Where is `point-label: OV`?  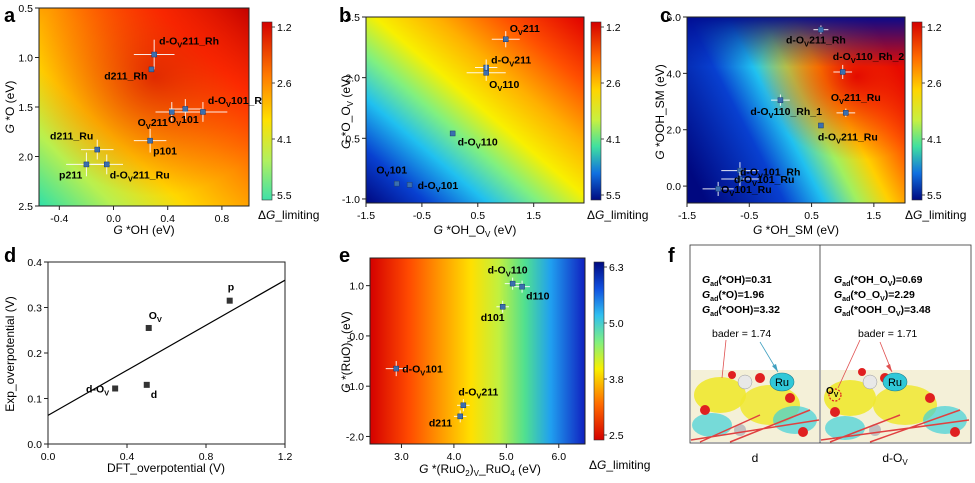 point-label: OV is located at coordinates (155, 317).